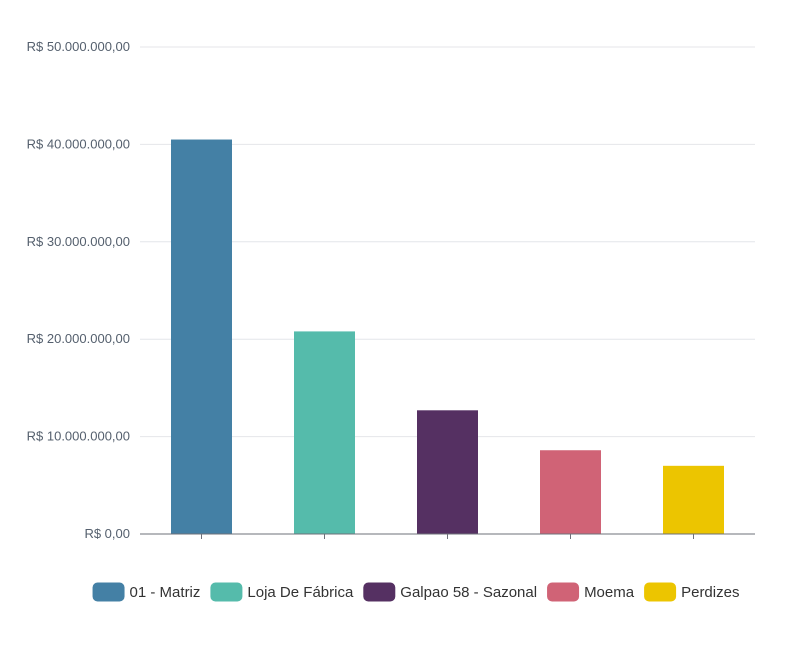 Image resolution: width=811 pixels, height=649 pixels. Describe the element at coordinates (78, 436) in the screenshot. I see `y-tick-label: R$ 10.000.000,00` at that location.